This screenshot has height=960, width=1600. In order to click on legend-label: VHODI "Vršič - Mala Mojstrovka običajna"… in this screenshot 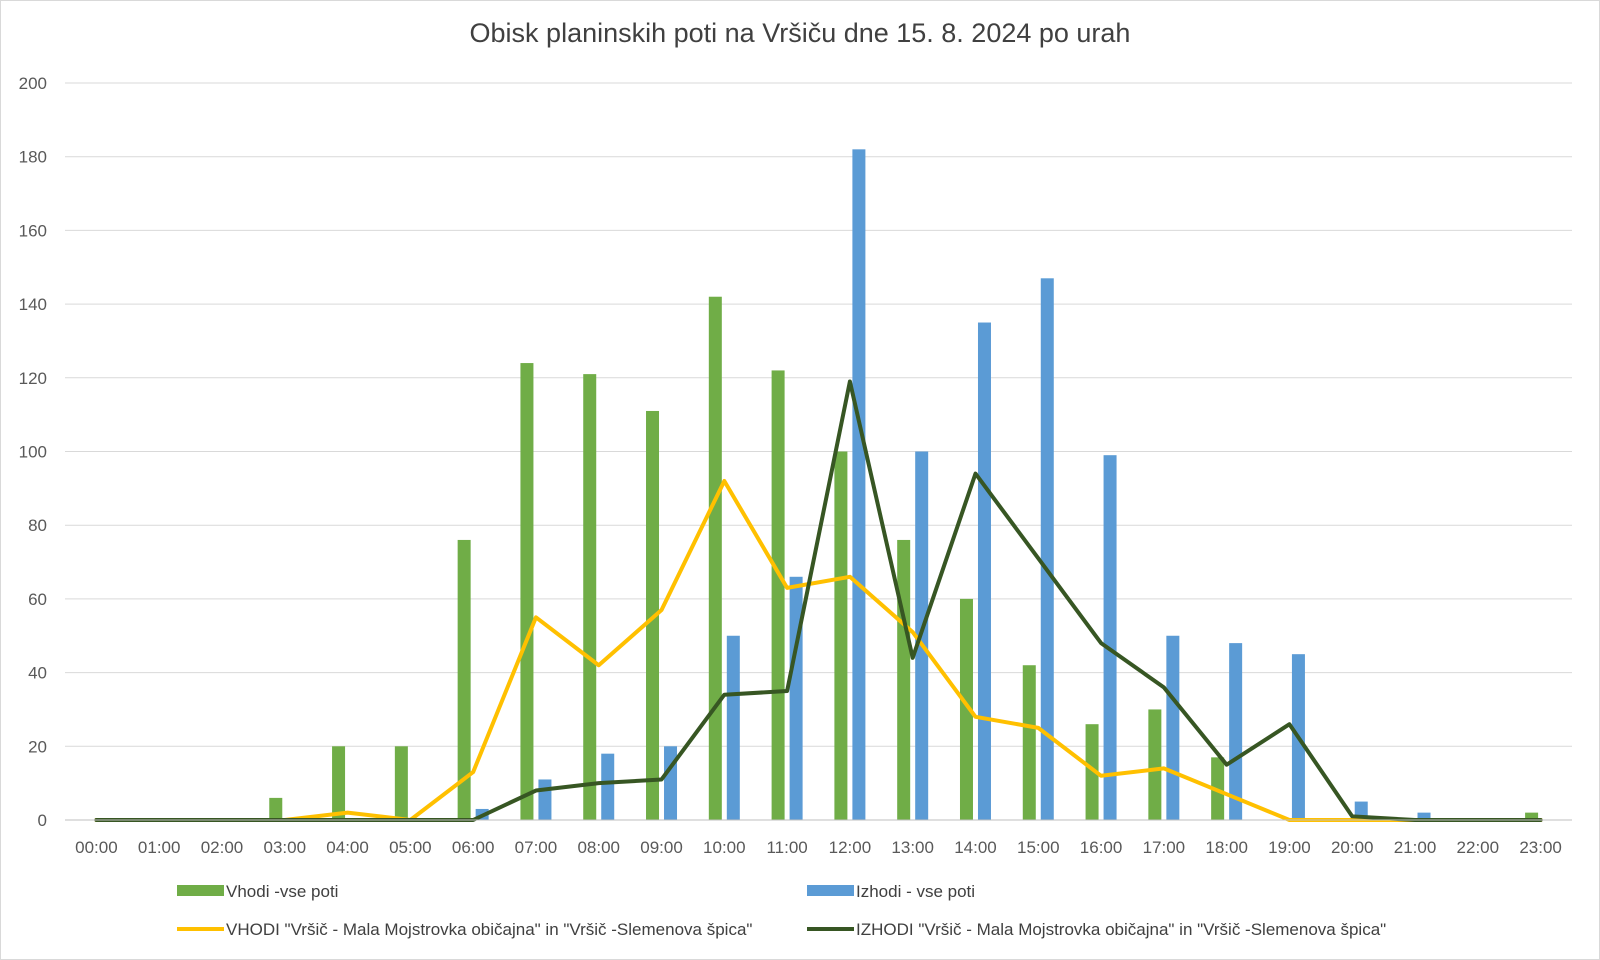, I will do `click(489, 929)`.